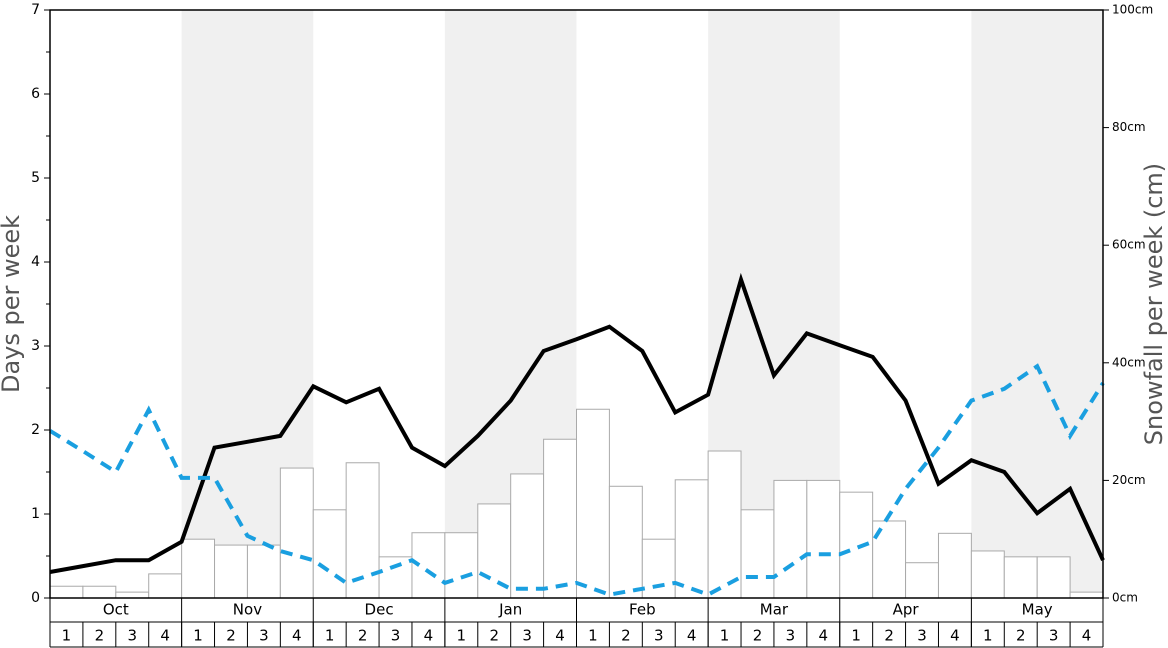 The width and height of the screenshot is (1168, 648). What do you see at coordinates (1154, 304) in the screenshot?
I see `y2-axis-title: Snowfall per week (cm)` at bounding box center [1154, 304].